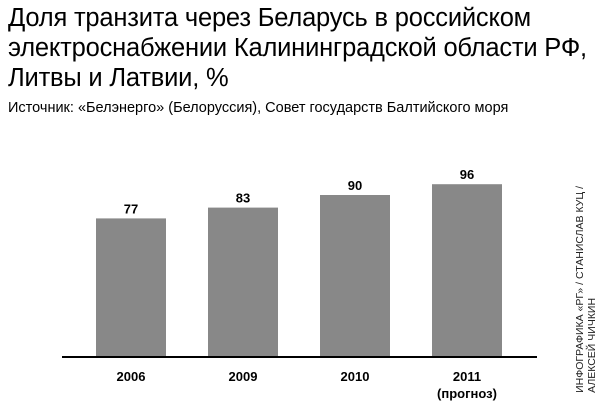  What do you see at coordinates (467, 270) in the screenshot?
I see `bar-2011` at bounding box center [467, 270].